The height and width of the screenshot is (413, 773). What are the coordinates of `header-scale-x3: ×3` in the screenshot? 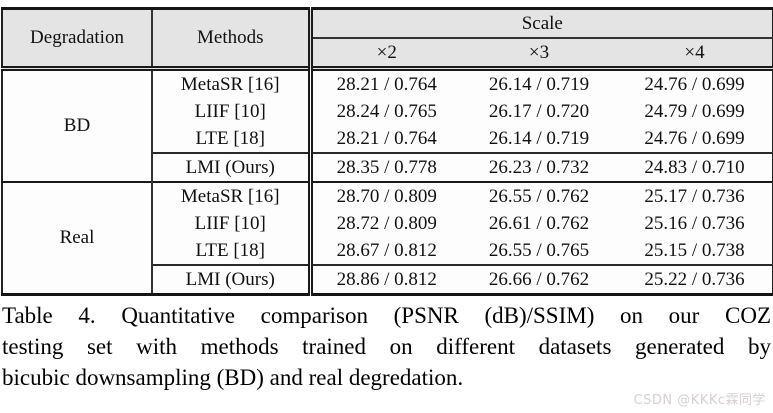 It's located at (539, 53).